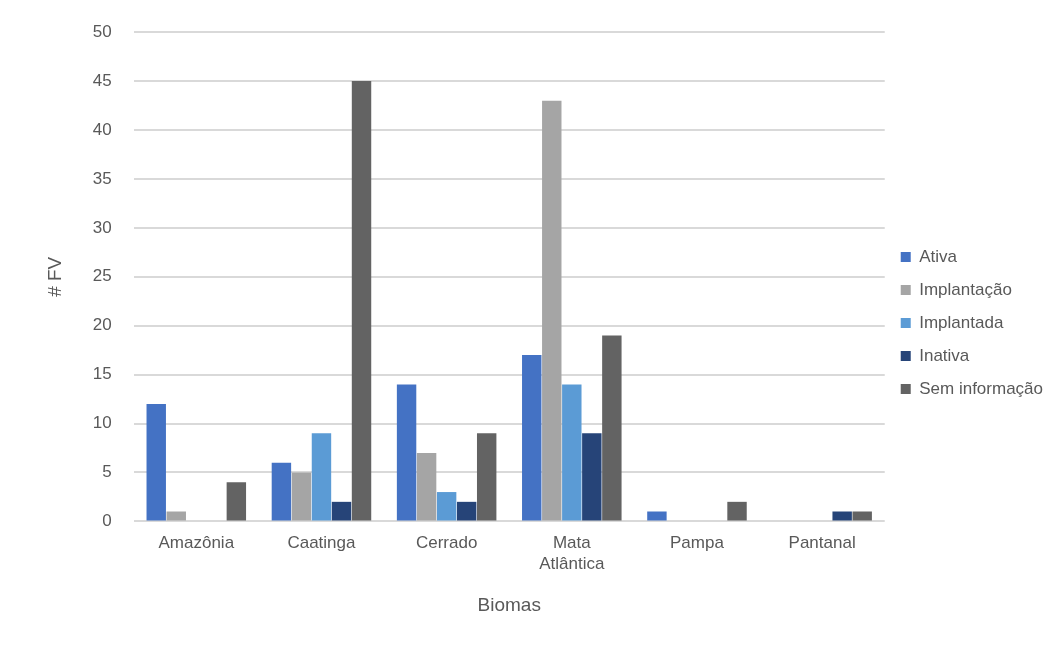 The width and height of the screenshot is (1063, 646). I want to click on y-tick-label: 35, so click(102, 178).